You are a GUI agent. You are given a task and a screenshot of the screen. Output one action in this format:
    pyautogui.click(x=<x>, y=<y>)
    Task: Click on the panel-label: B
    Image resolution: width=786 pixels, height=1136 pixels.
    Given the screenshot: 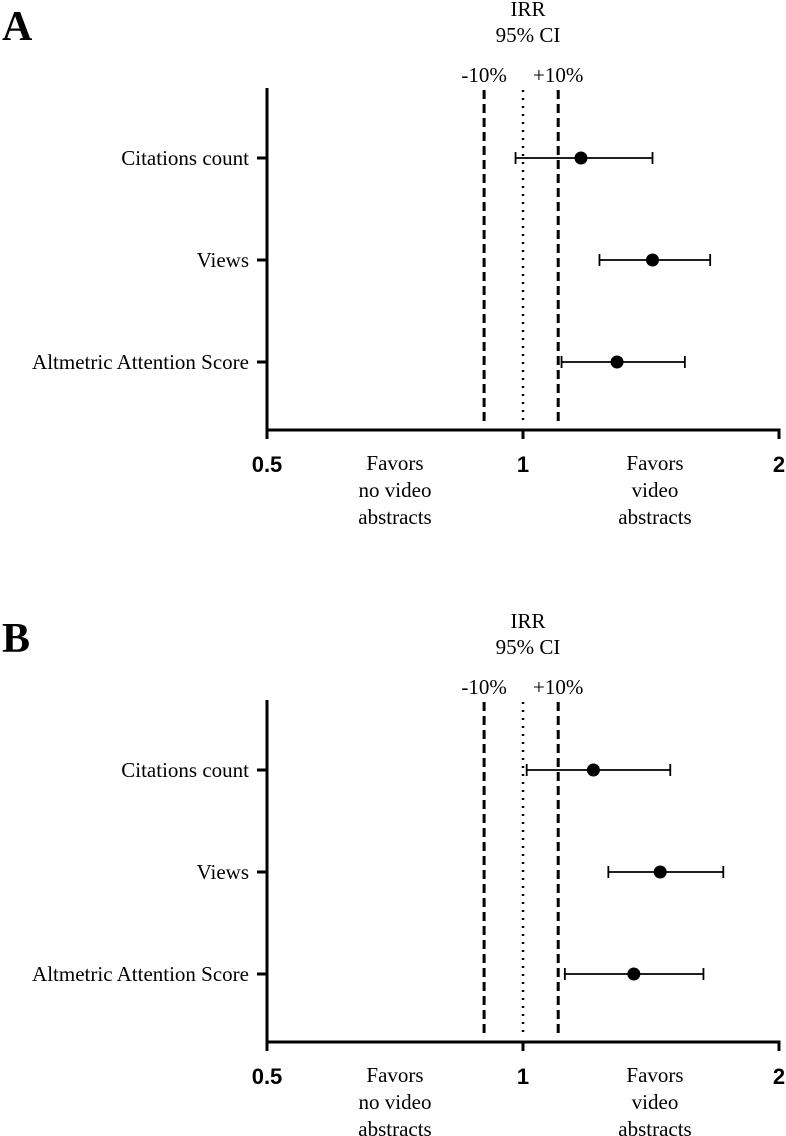 What is the action you would take?
    pyautogui.click(x=16, y=639)
    